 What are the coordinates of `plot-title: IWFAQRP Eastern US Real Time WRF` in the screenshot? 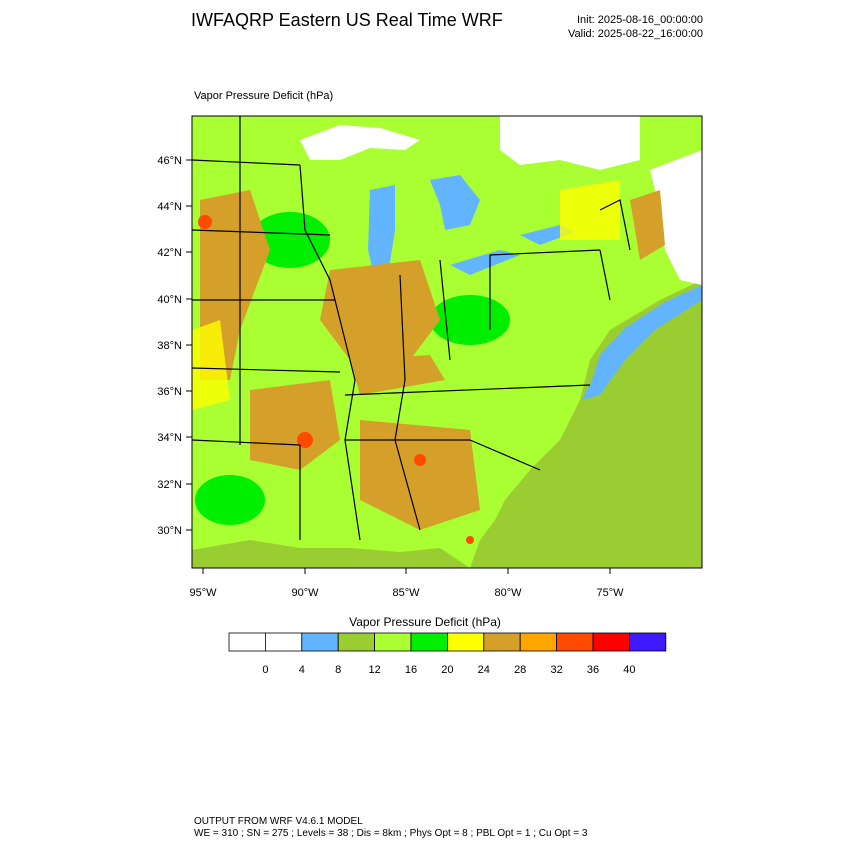 It's located at (347, 20).